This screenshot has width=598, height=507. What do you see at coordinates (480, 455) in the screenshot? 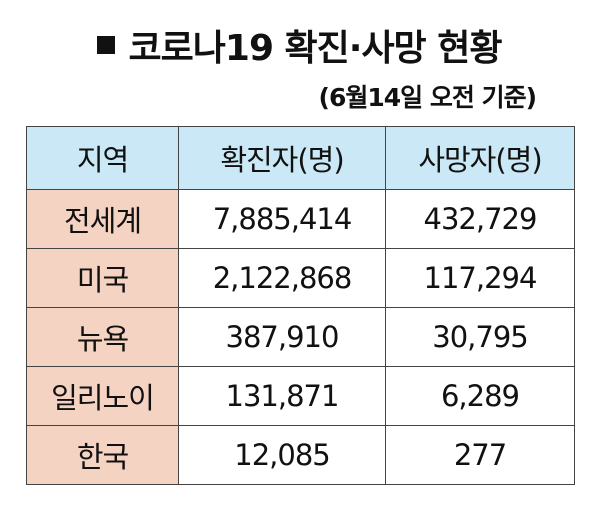
I see `deaths-cell: 277` at bounding box center [480, 455].